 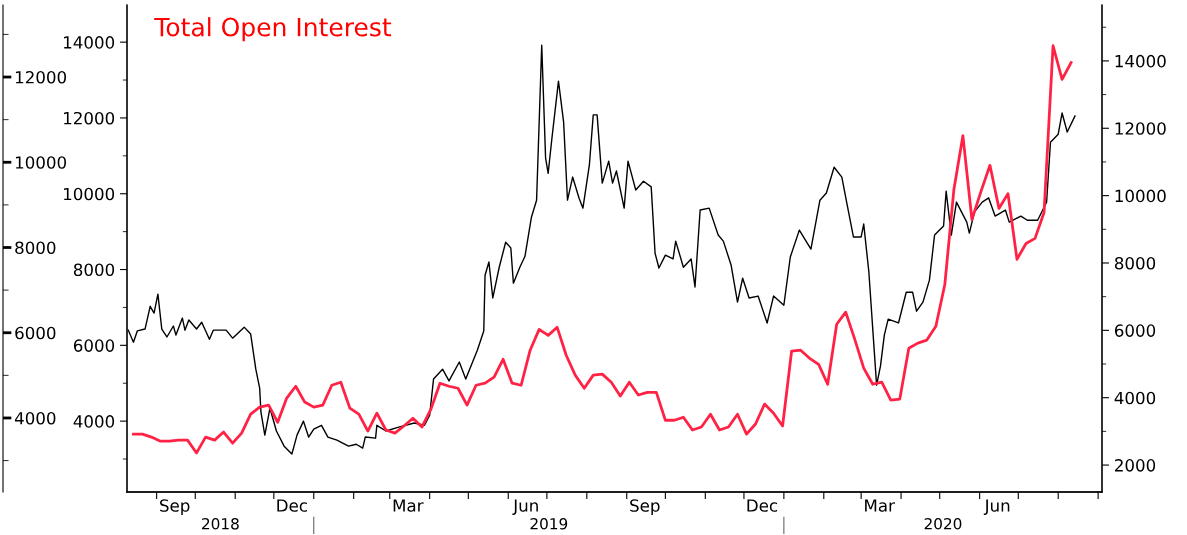 What do you see at coordinates (35, 418) in the screenshot?
I see `y3-tick-label: 4000` at bounding box center [35, 418].